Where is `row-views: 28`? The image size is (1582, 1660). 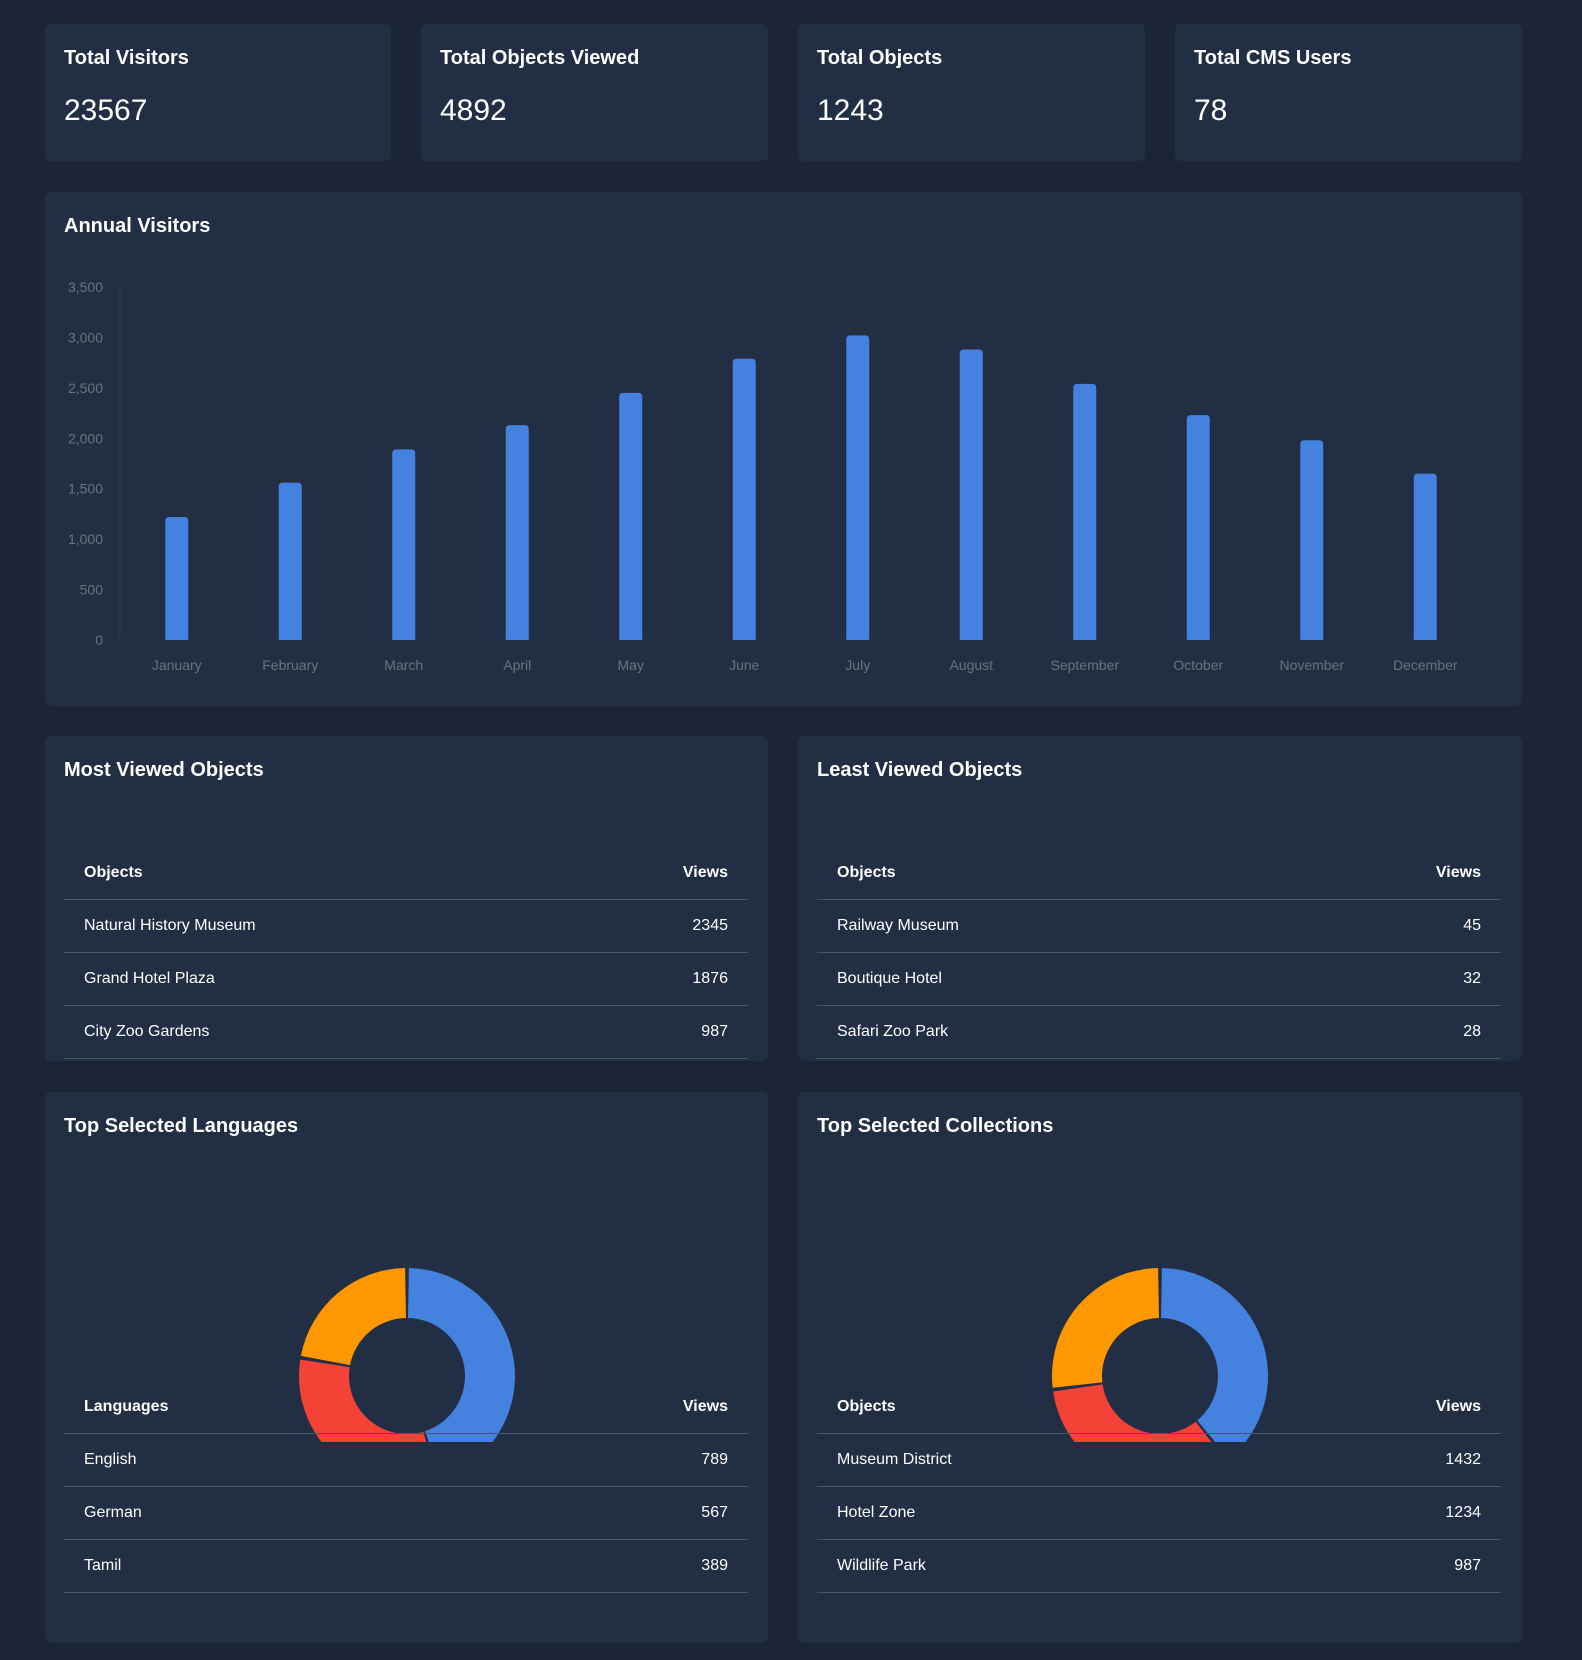
row-views: 28 is located at coordinates (1472, 1031).